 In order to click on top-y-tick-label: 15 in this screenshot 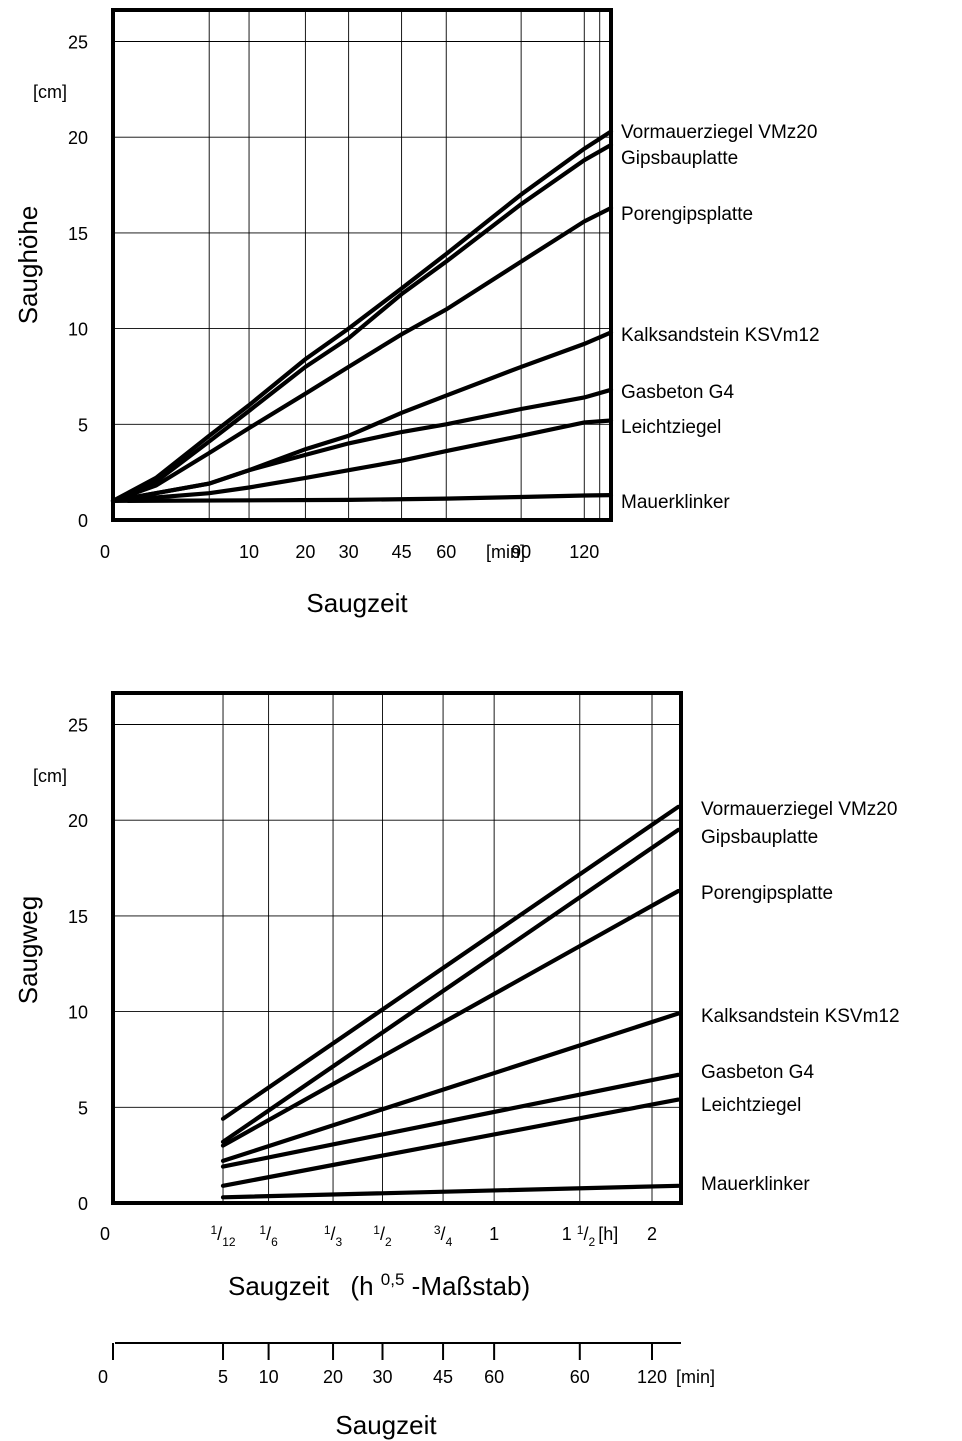, I will do `click(78, 234)`.